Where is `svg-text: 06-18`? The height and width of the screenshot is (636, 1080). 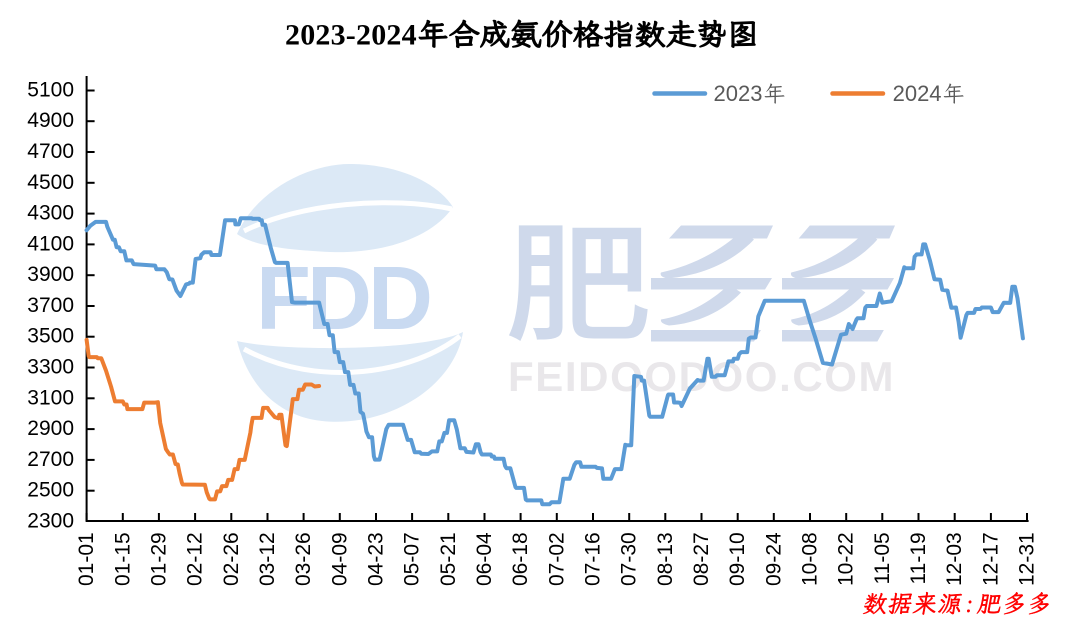 svg-text: 06-18 is located at coordinates (520, 559).